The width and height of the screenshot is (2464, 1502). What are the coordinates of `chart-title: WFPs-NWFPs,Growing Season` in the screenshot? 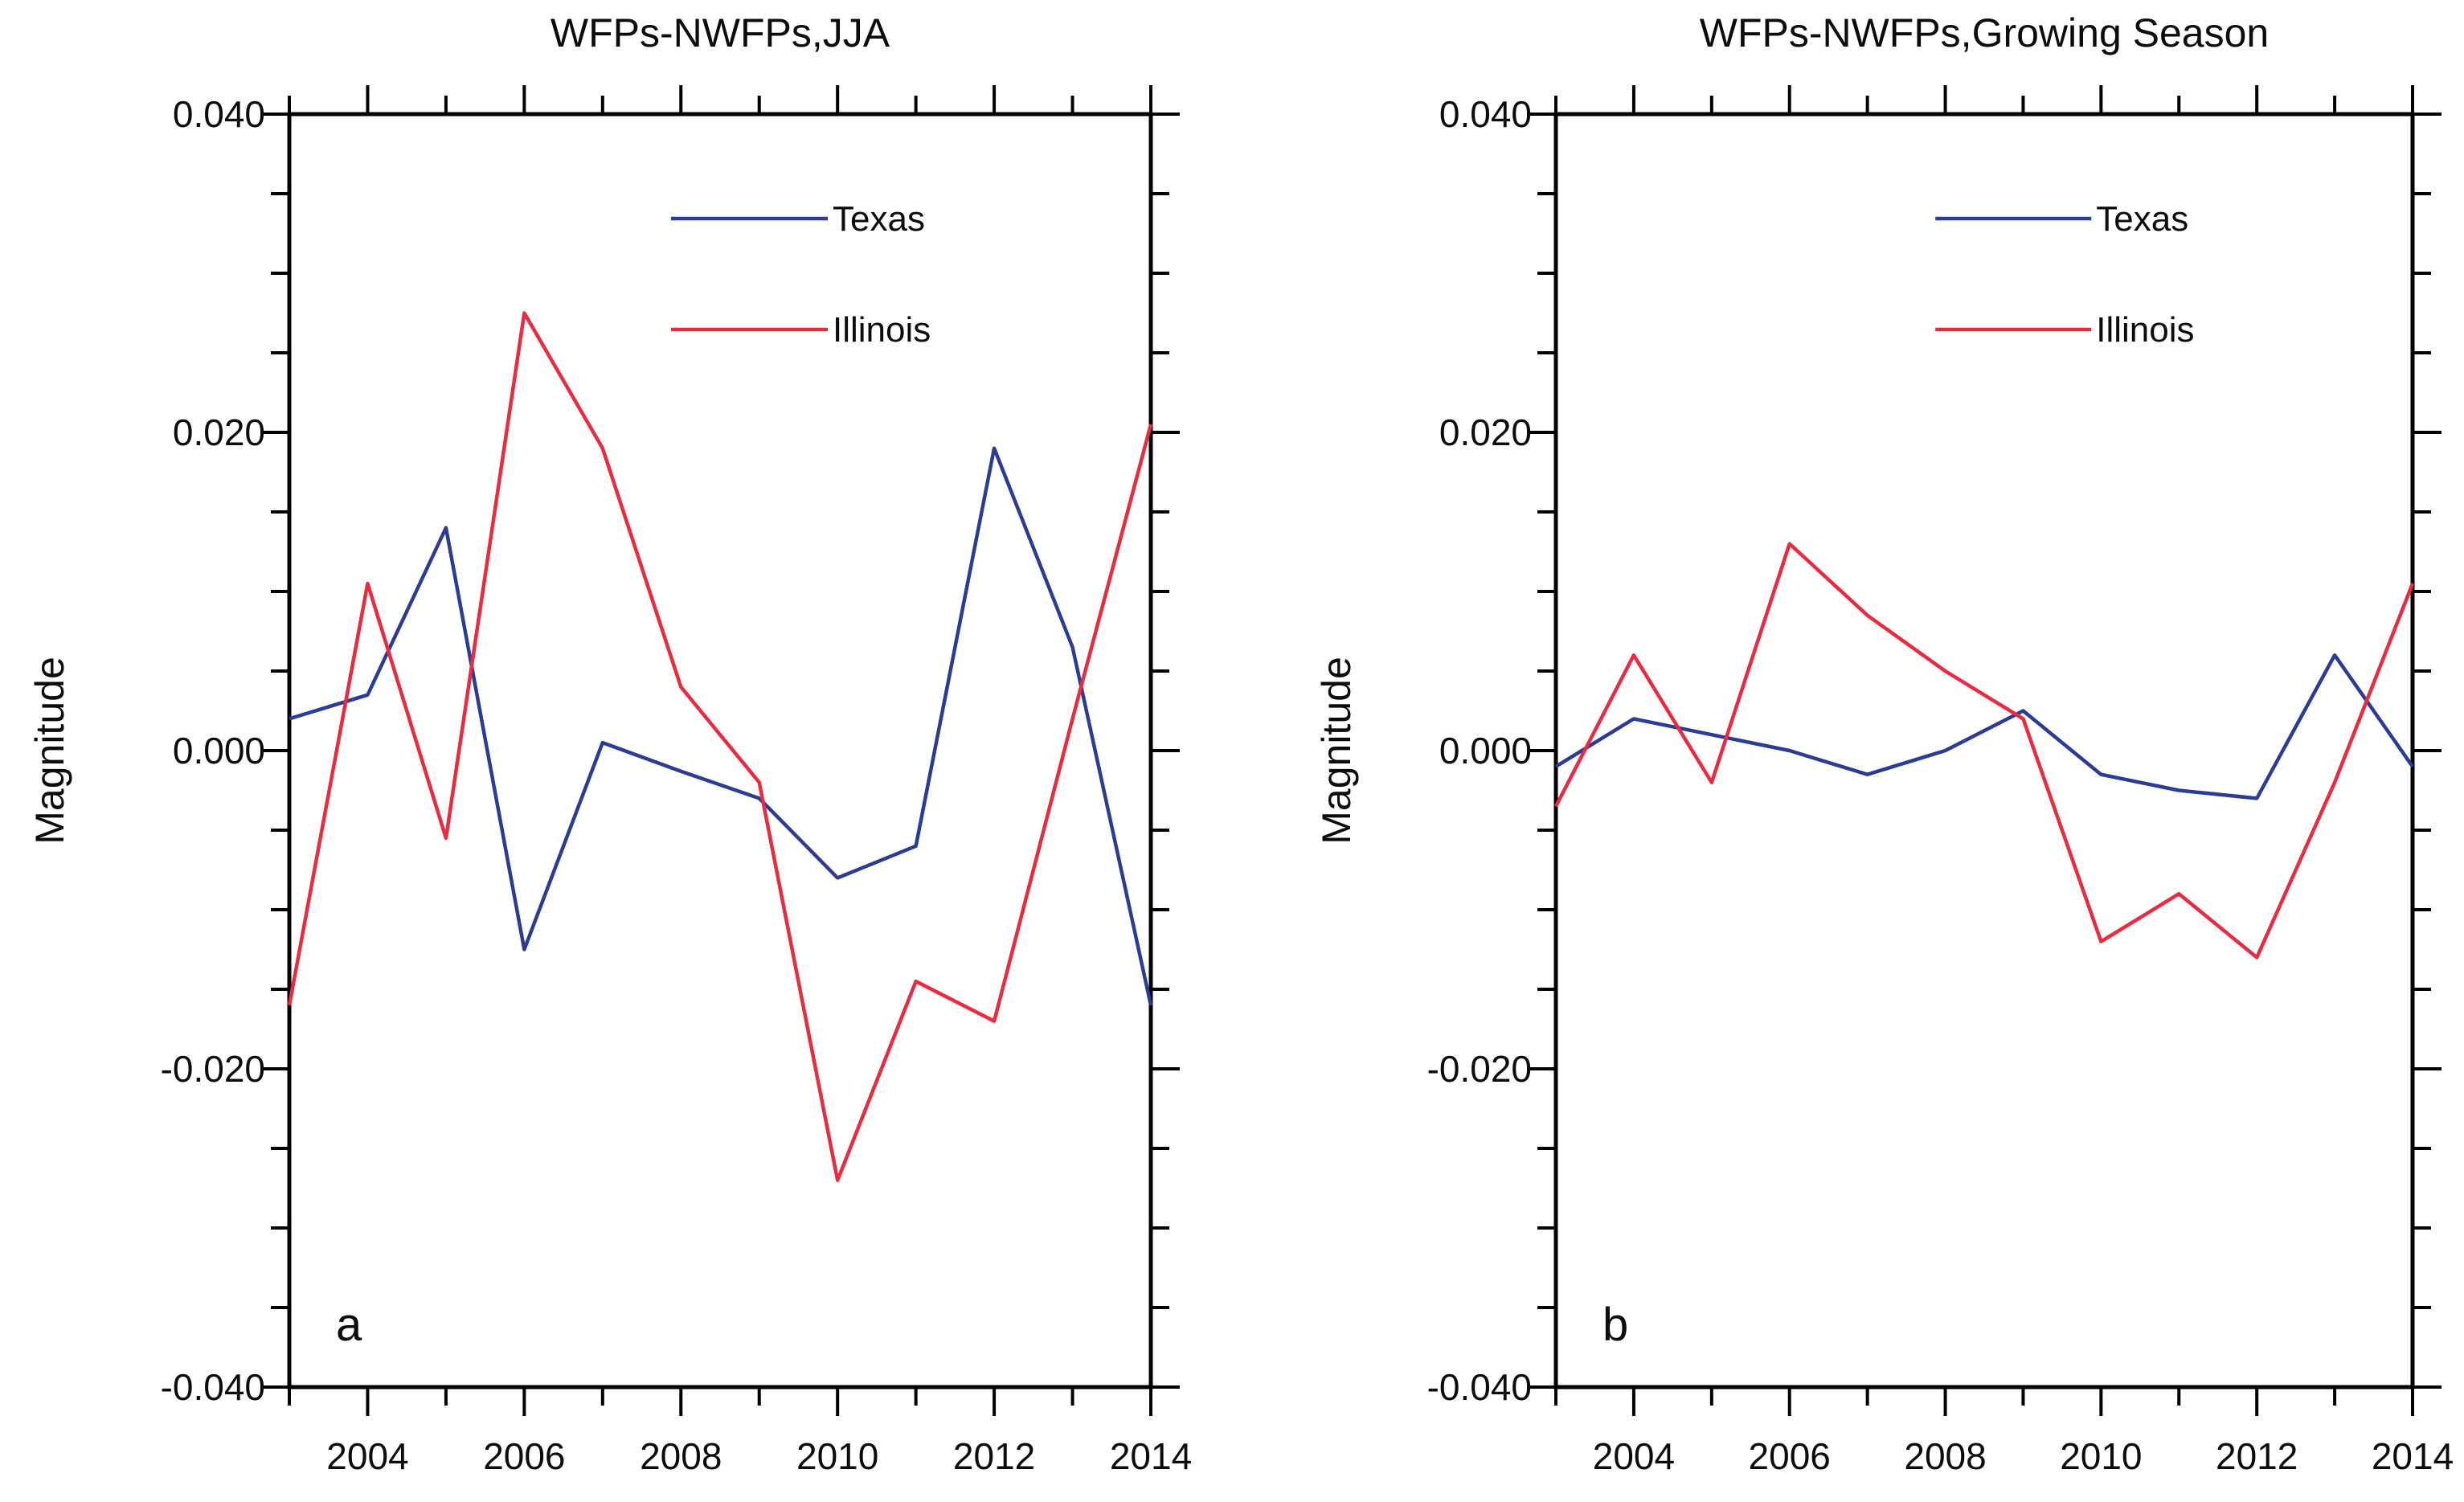 It's located at (1984, 32).